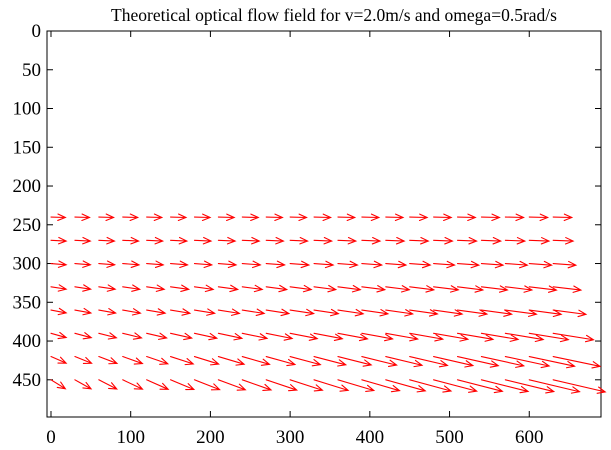 Image resolution: width=611 pixels, height=450 pixels. I want to click on y-tick-label: 300, so click(27, 264).